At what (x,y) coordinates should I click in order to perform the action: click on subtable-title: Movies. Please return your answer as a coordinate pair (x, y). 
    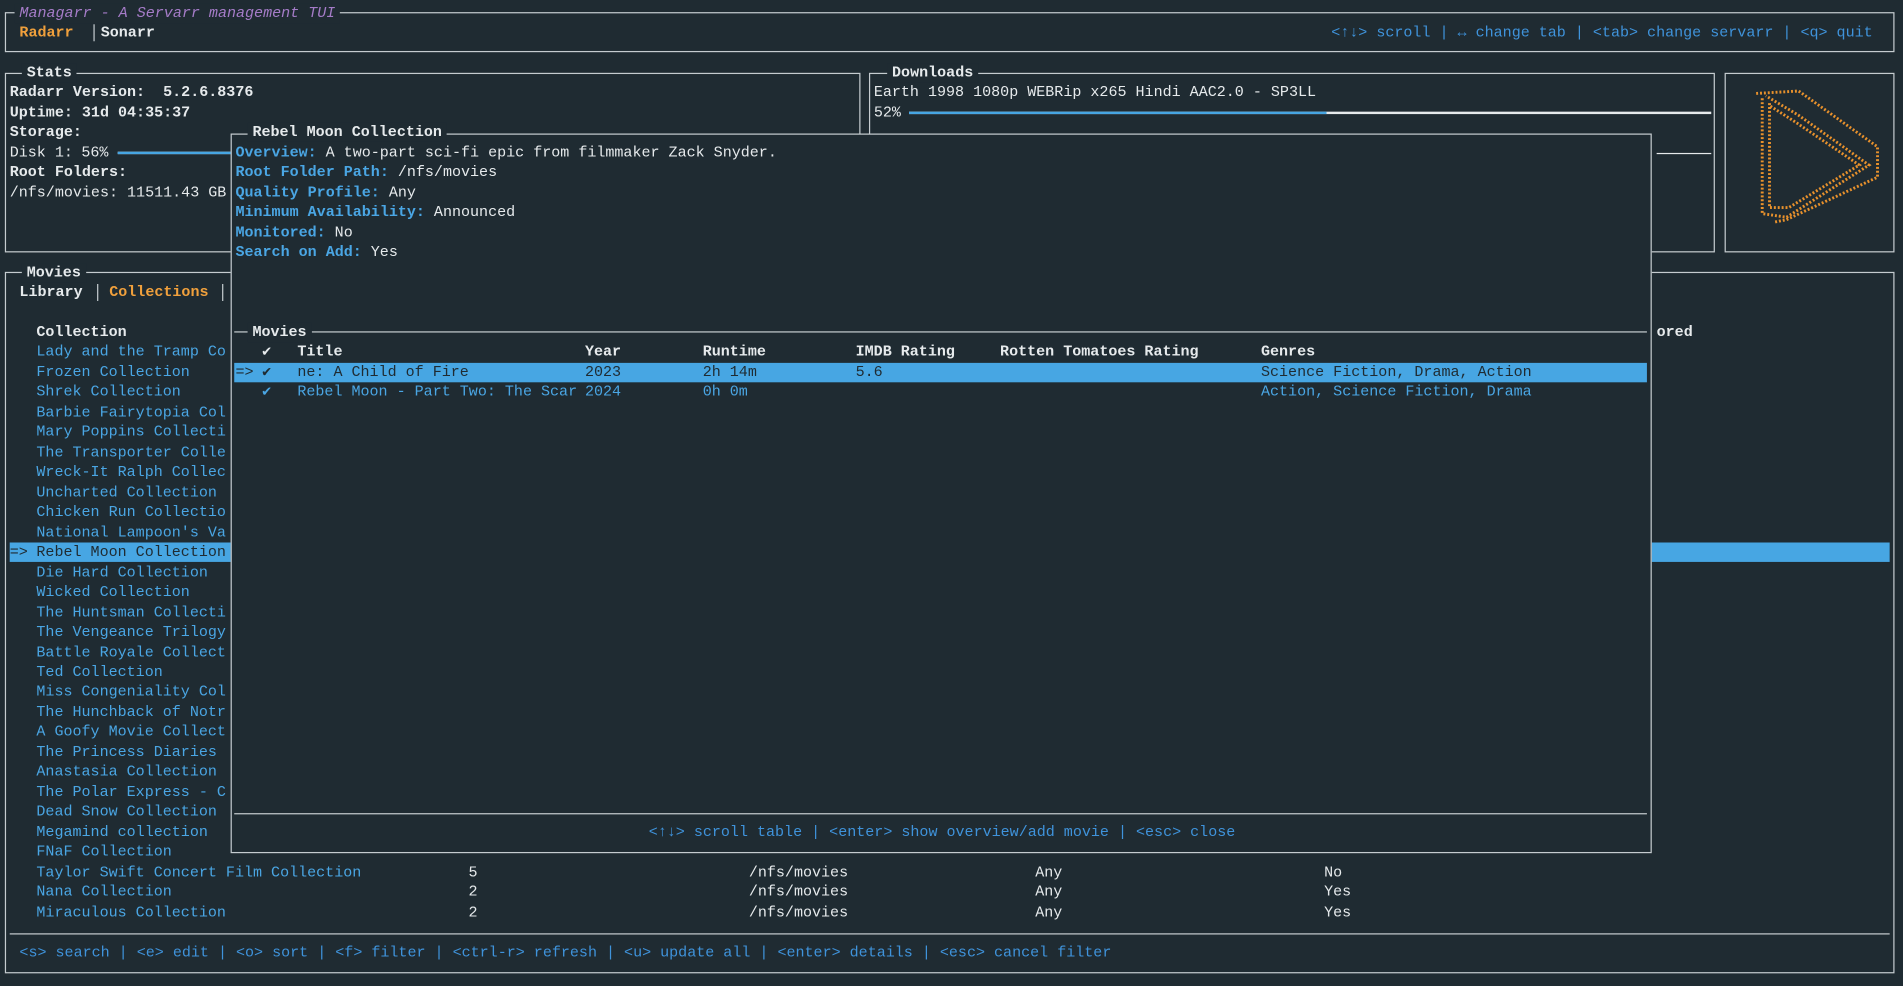
    Looking at the image, I should click on (280, 332).